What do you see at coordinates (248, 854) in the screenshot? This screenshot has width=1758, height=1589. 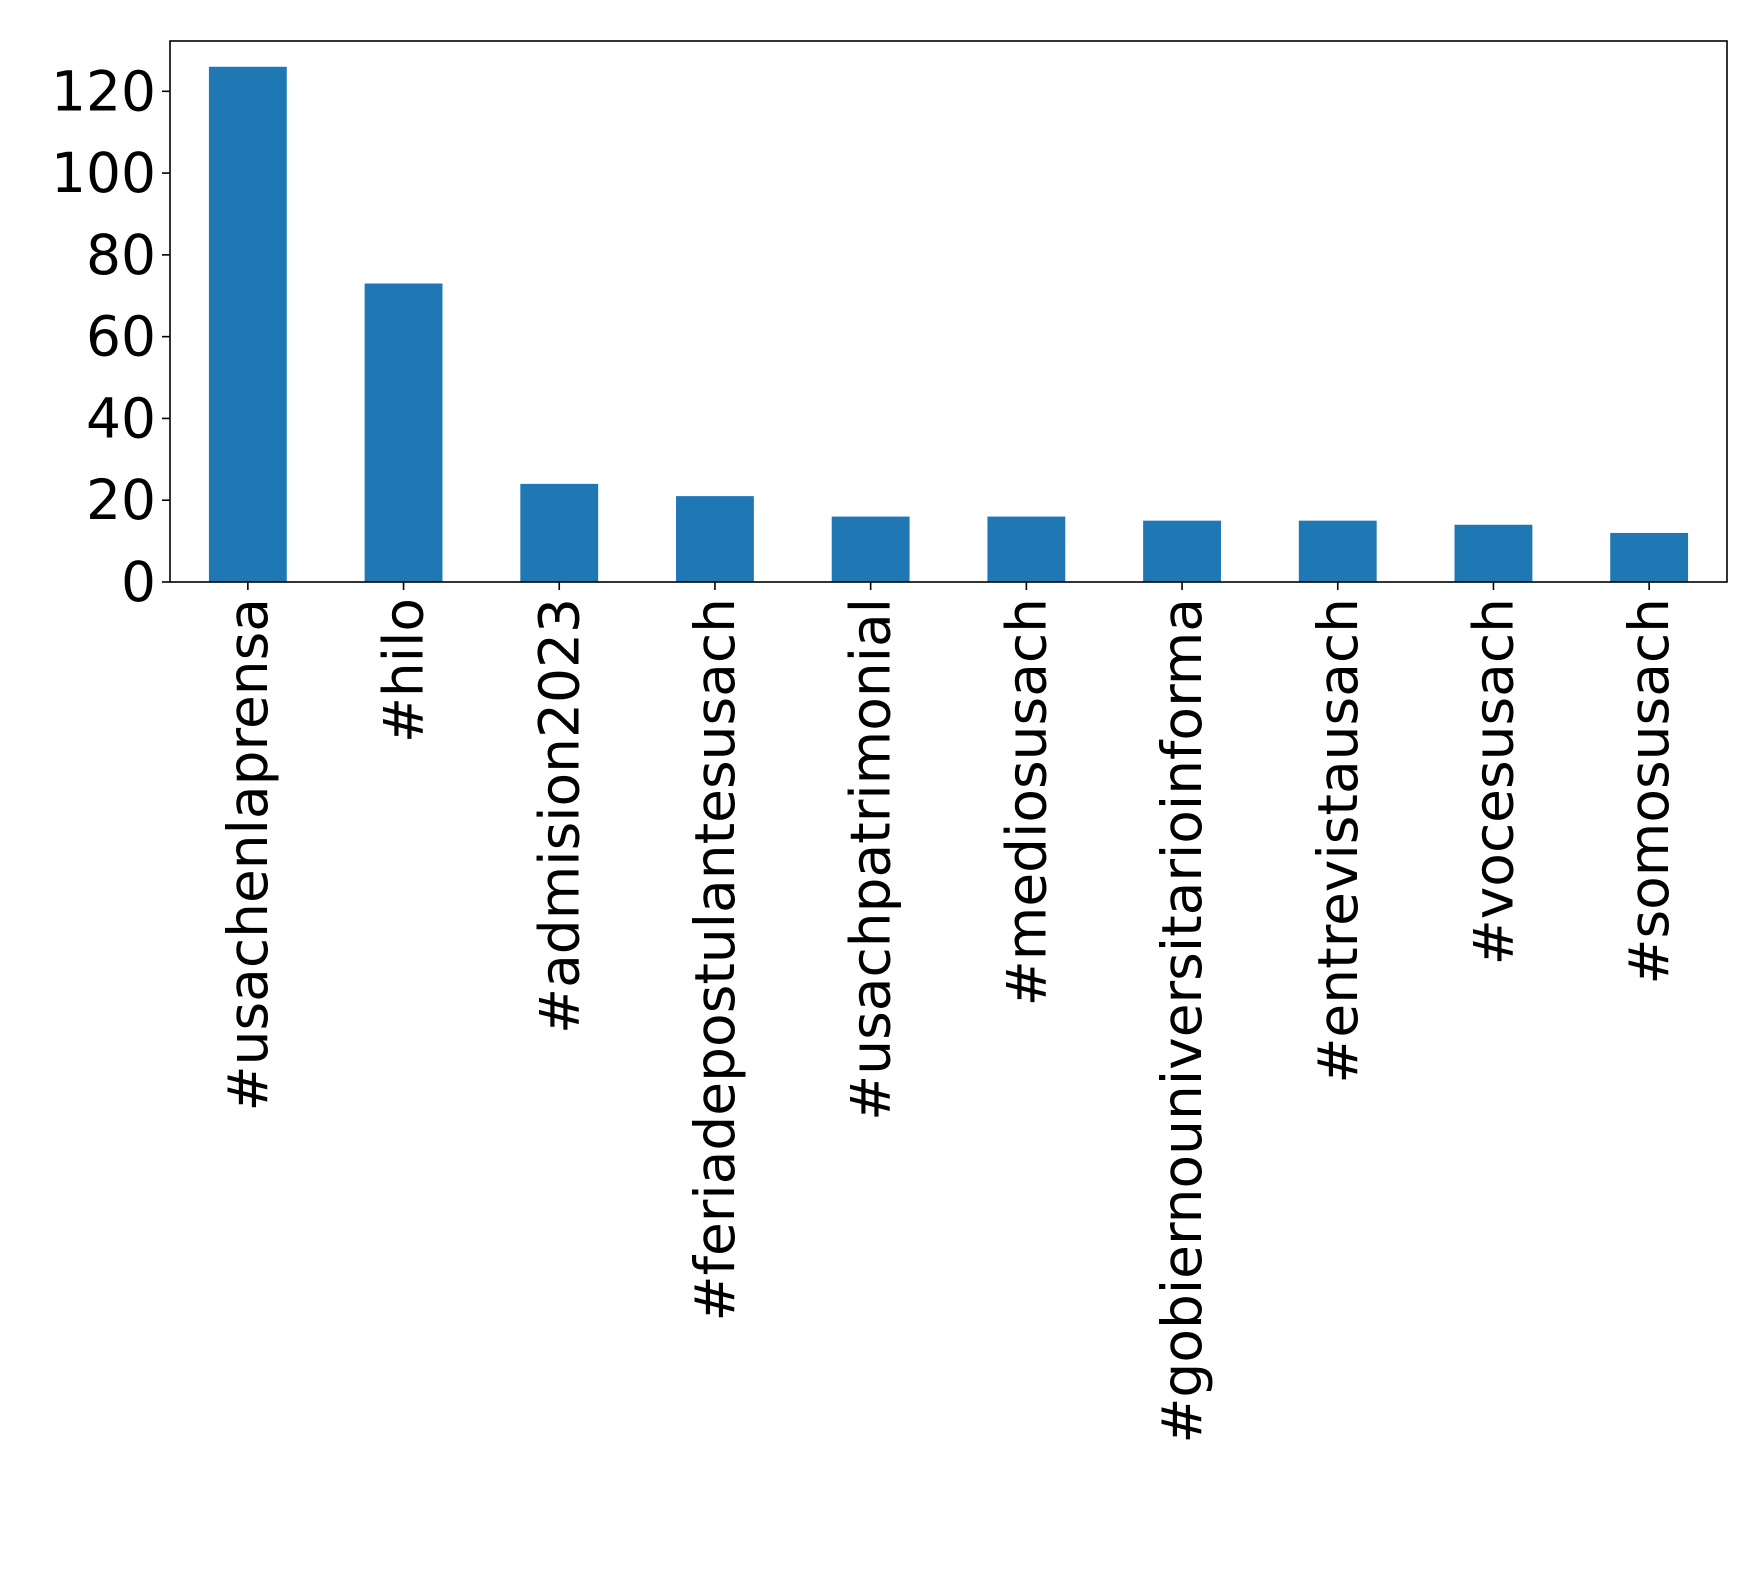 I see `x-tick-label: #usachenlaprensa` at bounding box center [248, 854].